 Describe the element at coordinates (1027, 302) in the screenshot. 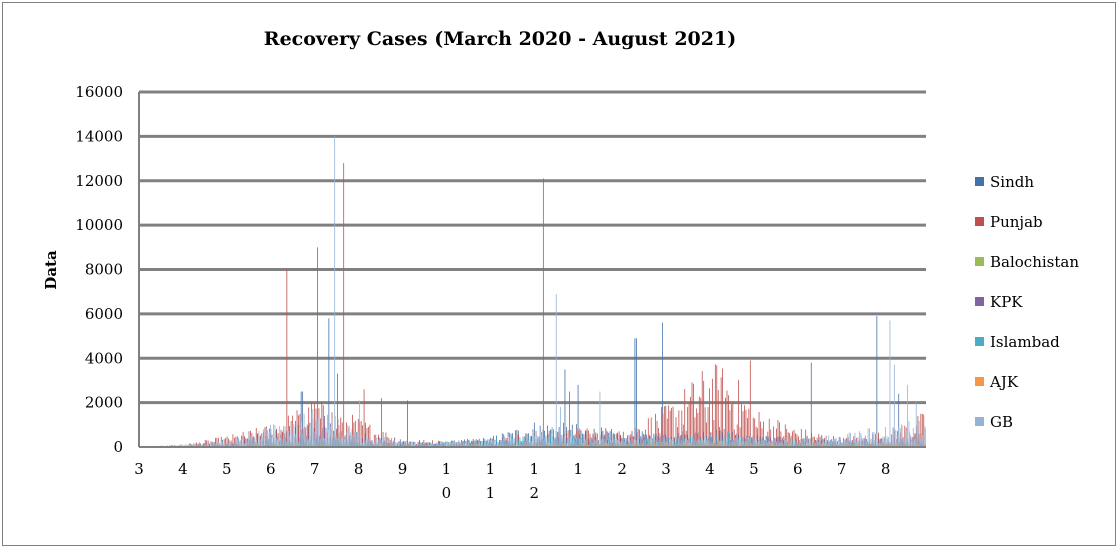

I see `legend: Sindh Punjab Balochistan KPK Islambad AJK GB` at that location.